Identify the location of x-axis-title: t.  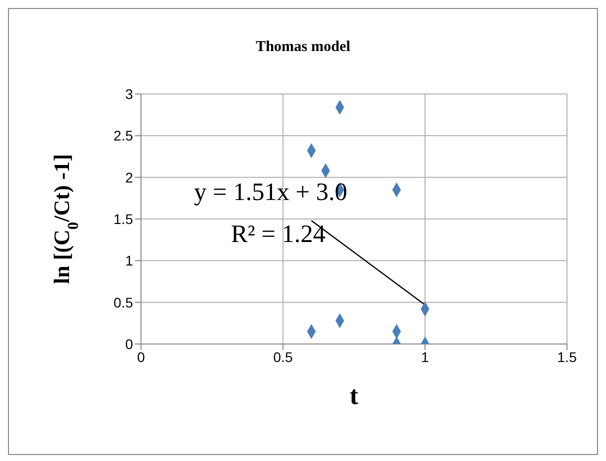
(354, 395).